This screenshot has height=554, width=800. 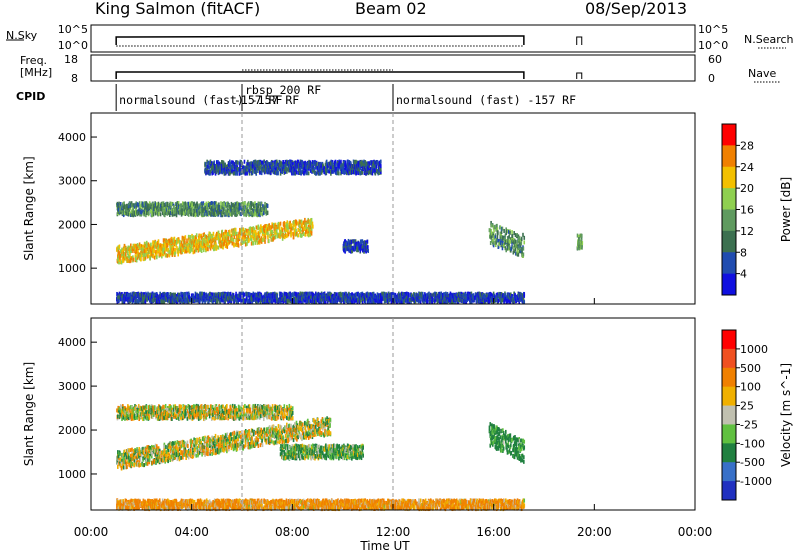 I want to click on freq-tick-high: 18, so click(x=71, y=59).